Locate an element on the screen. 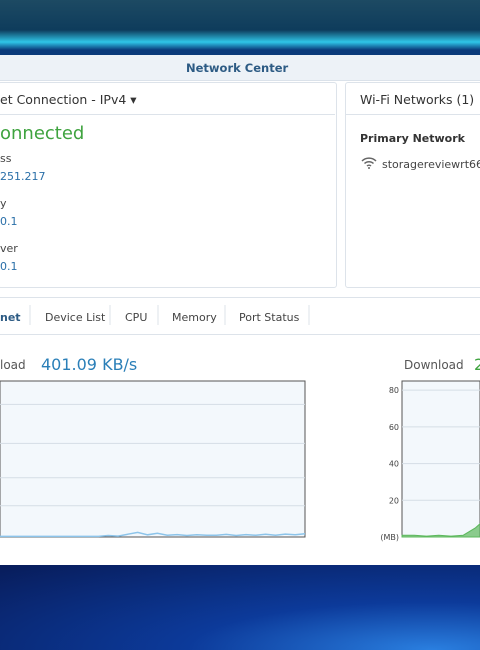  tab: Port Status is located at coordinates (269, 317).